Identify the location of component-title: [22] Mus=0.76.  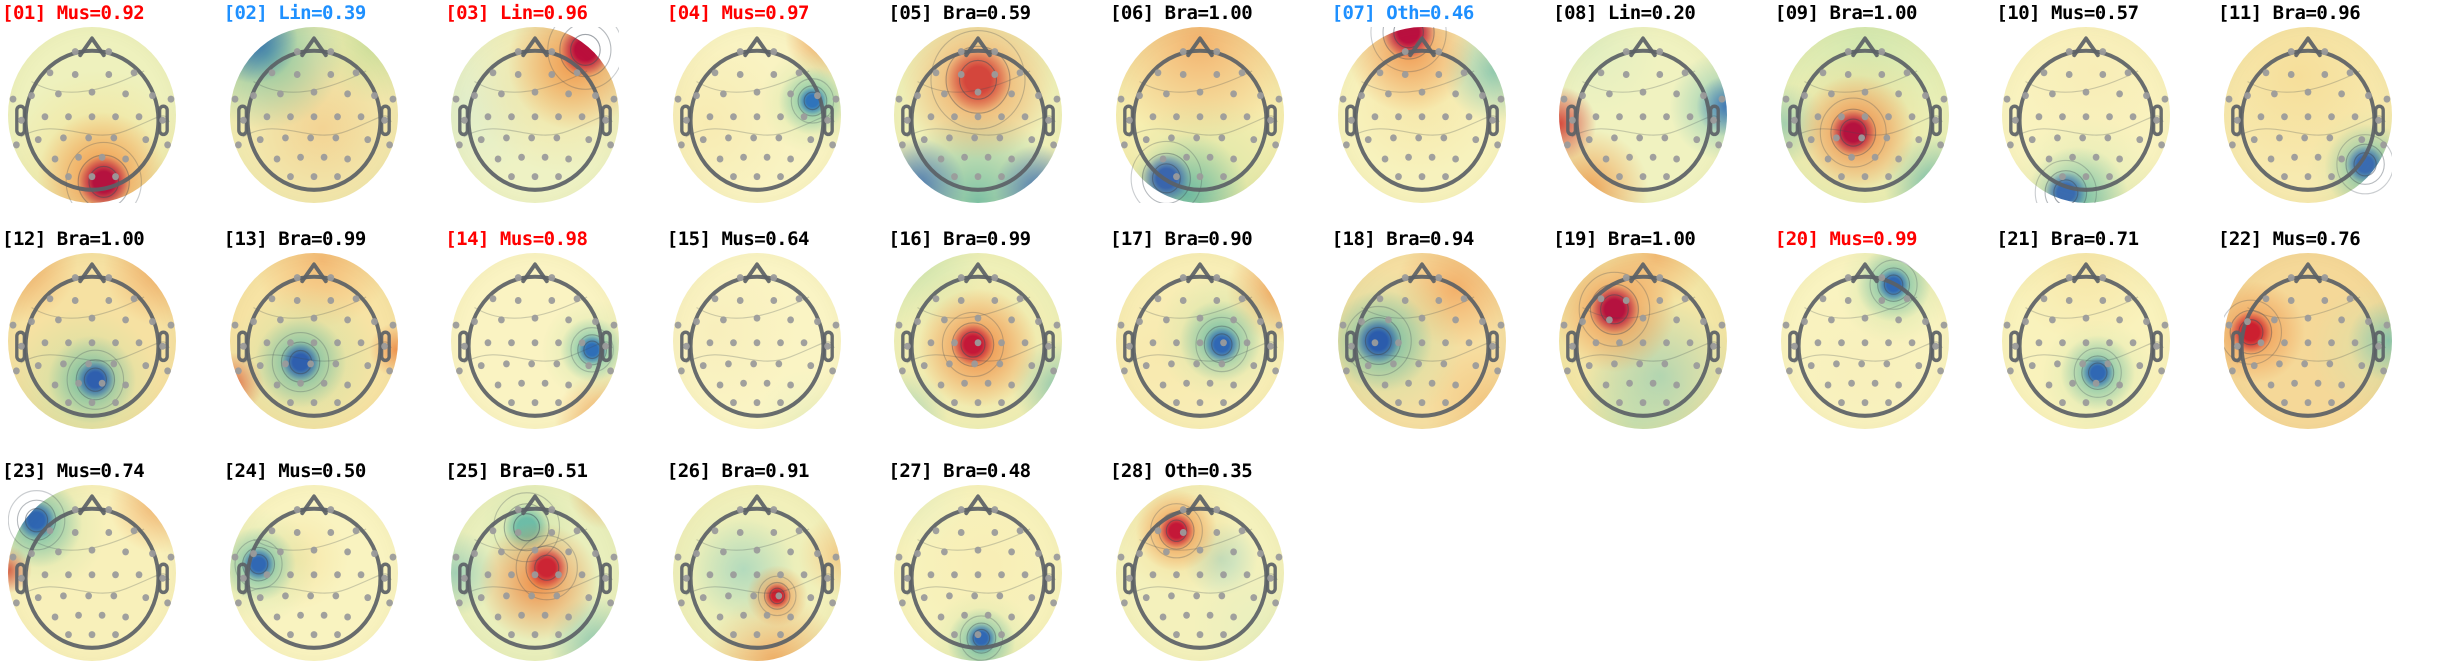
(2289, 239).